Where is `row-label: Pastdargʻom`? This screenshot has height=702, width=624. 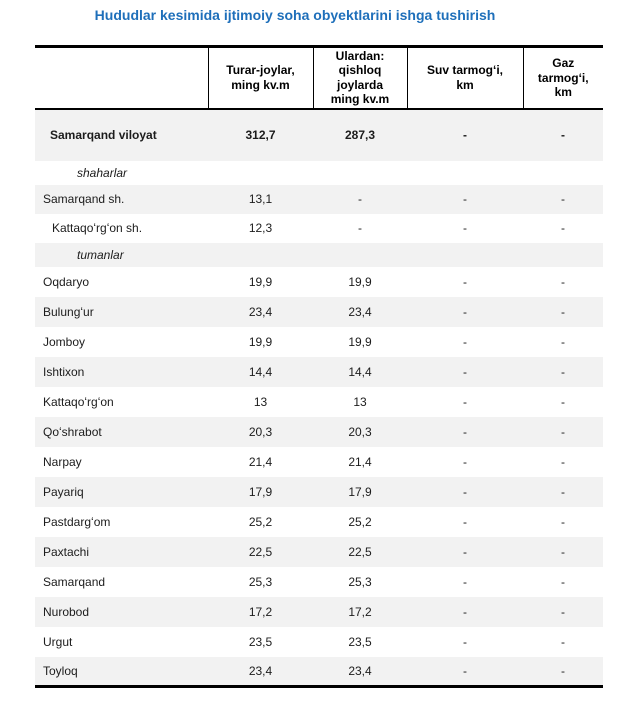 row-label: Pastdargʻom is located at coordinates (77, 521).